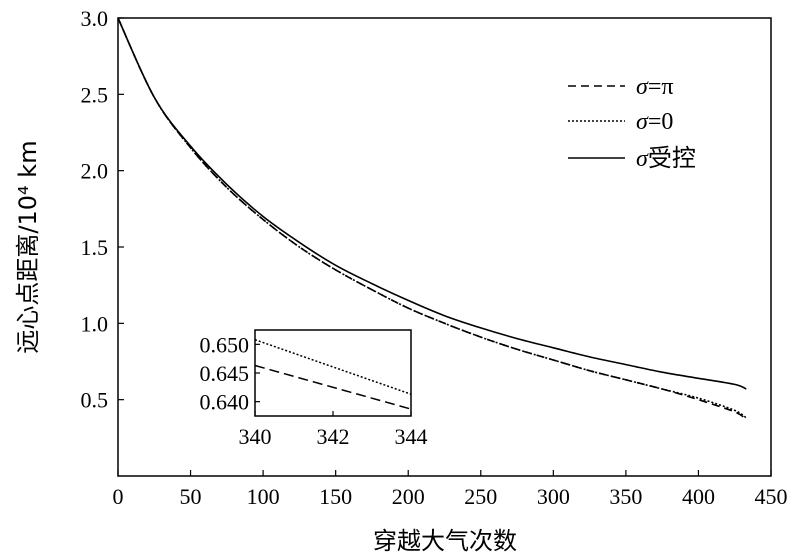 Image resolution: width=800 pixels, height=558 pixels. Describe the element at coordinates (95, 247) in the screenshot. I see `y-tick-label: 1.5` at that location.